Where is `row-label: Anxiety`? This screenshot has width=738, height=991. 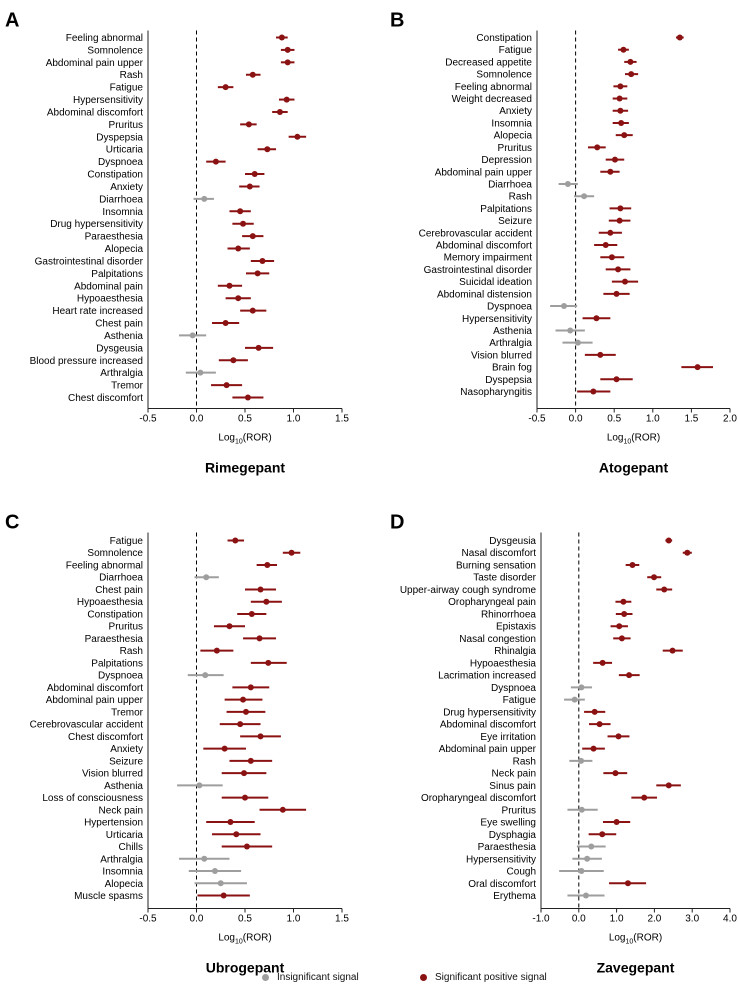 row-label: Anxiety is located at coordinates (515, 111).